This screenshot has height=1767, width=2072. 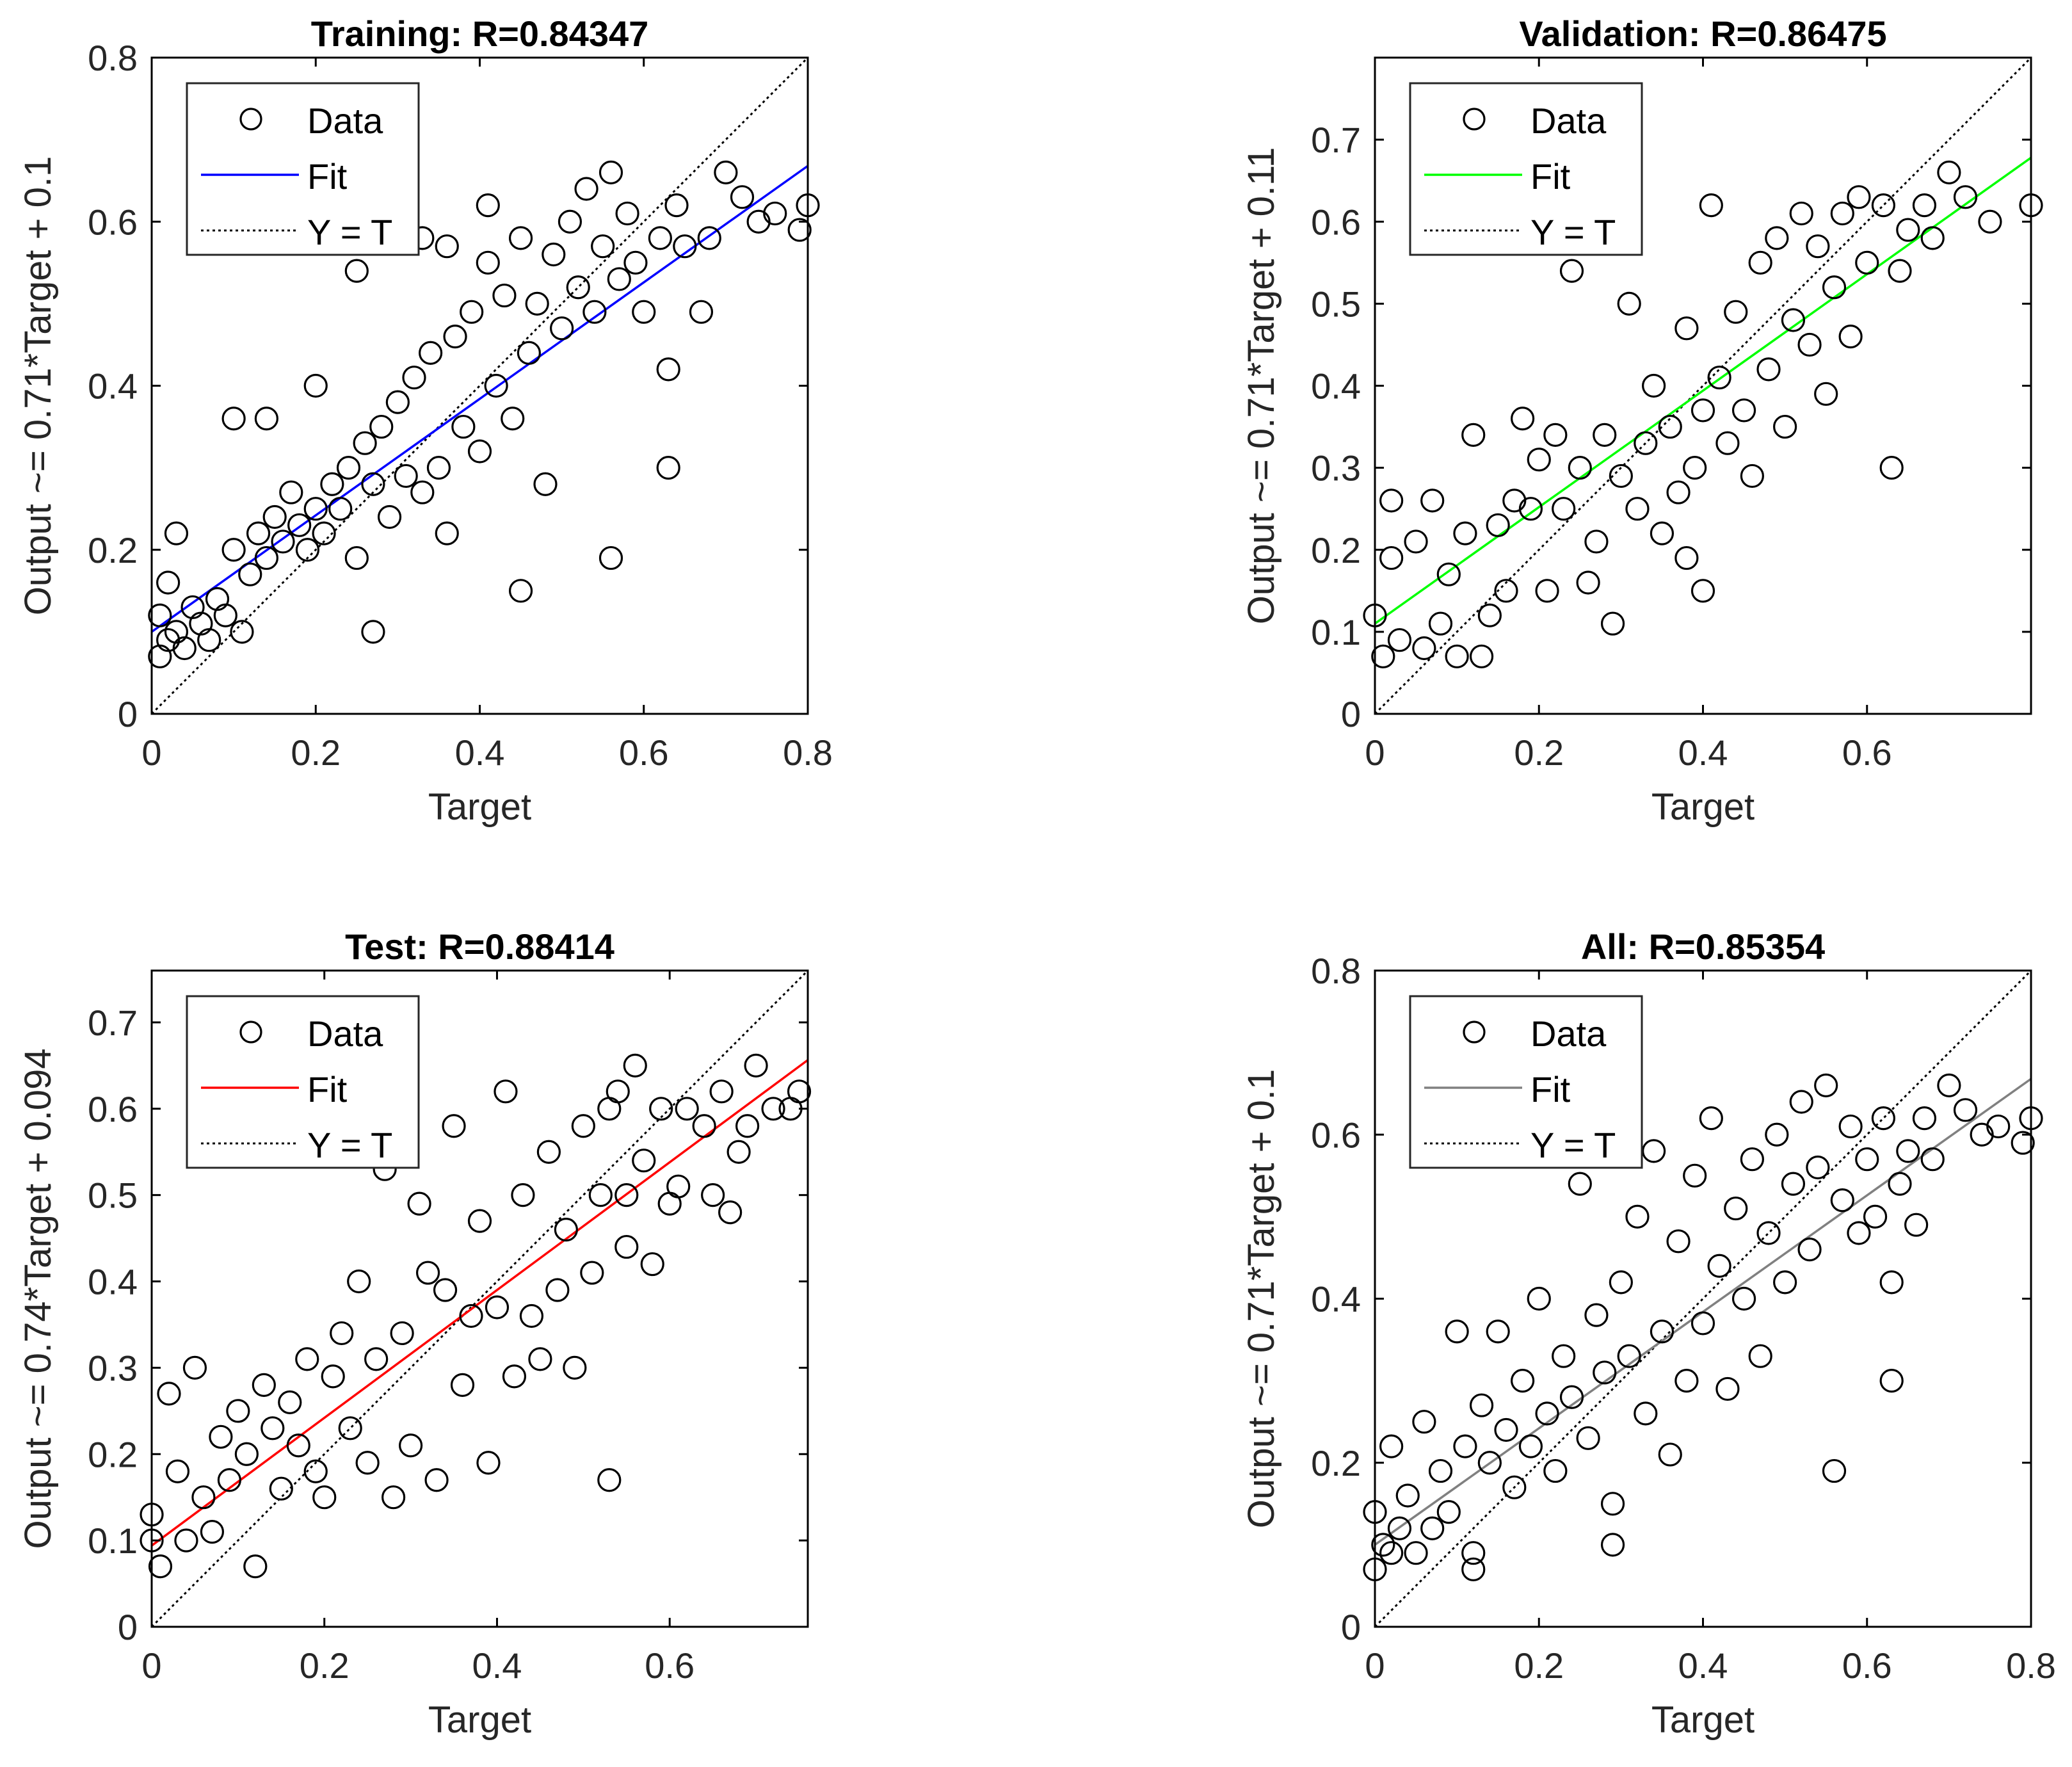 I want to click on training-x-tick-label: 0.8, so click(x=808, y=753).